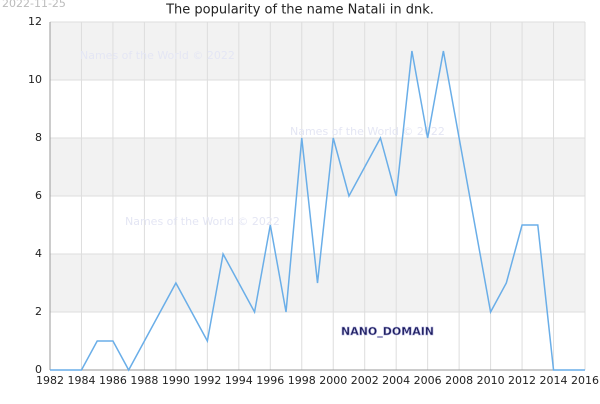 The width and height of the screenshot is (600, 404). What do you see at coordinates (35, 21) in the screenshot?
I see `y-tick-label: 12` at bounding box center [35, 21].